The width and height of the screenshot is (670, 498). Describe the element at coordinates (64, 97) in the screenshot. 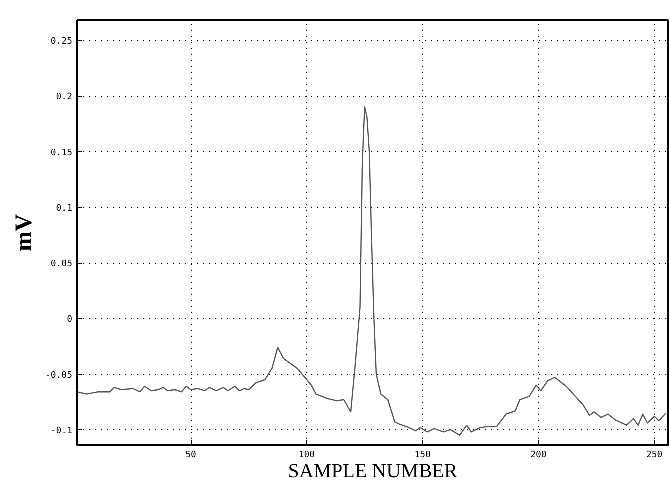

I see `y-tick-label: 0.2` at that location.